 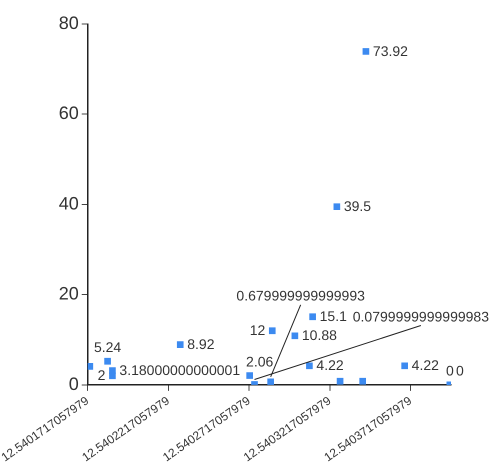 What do you see at coordinates (68, 294) in the screenshot?
I see `y-tick-label: 20` at bounding box center [68, 294].